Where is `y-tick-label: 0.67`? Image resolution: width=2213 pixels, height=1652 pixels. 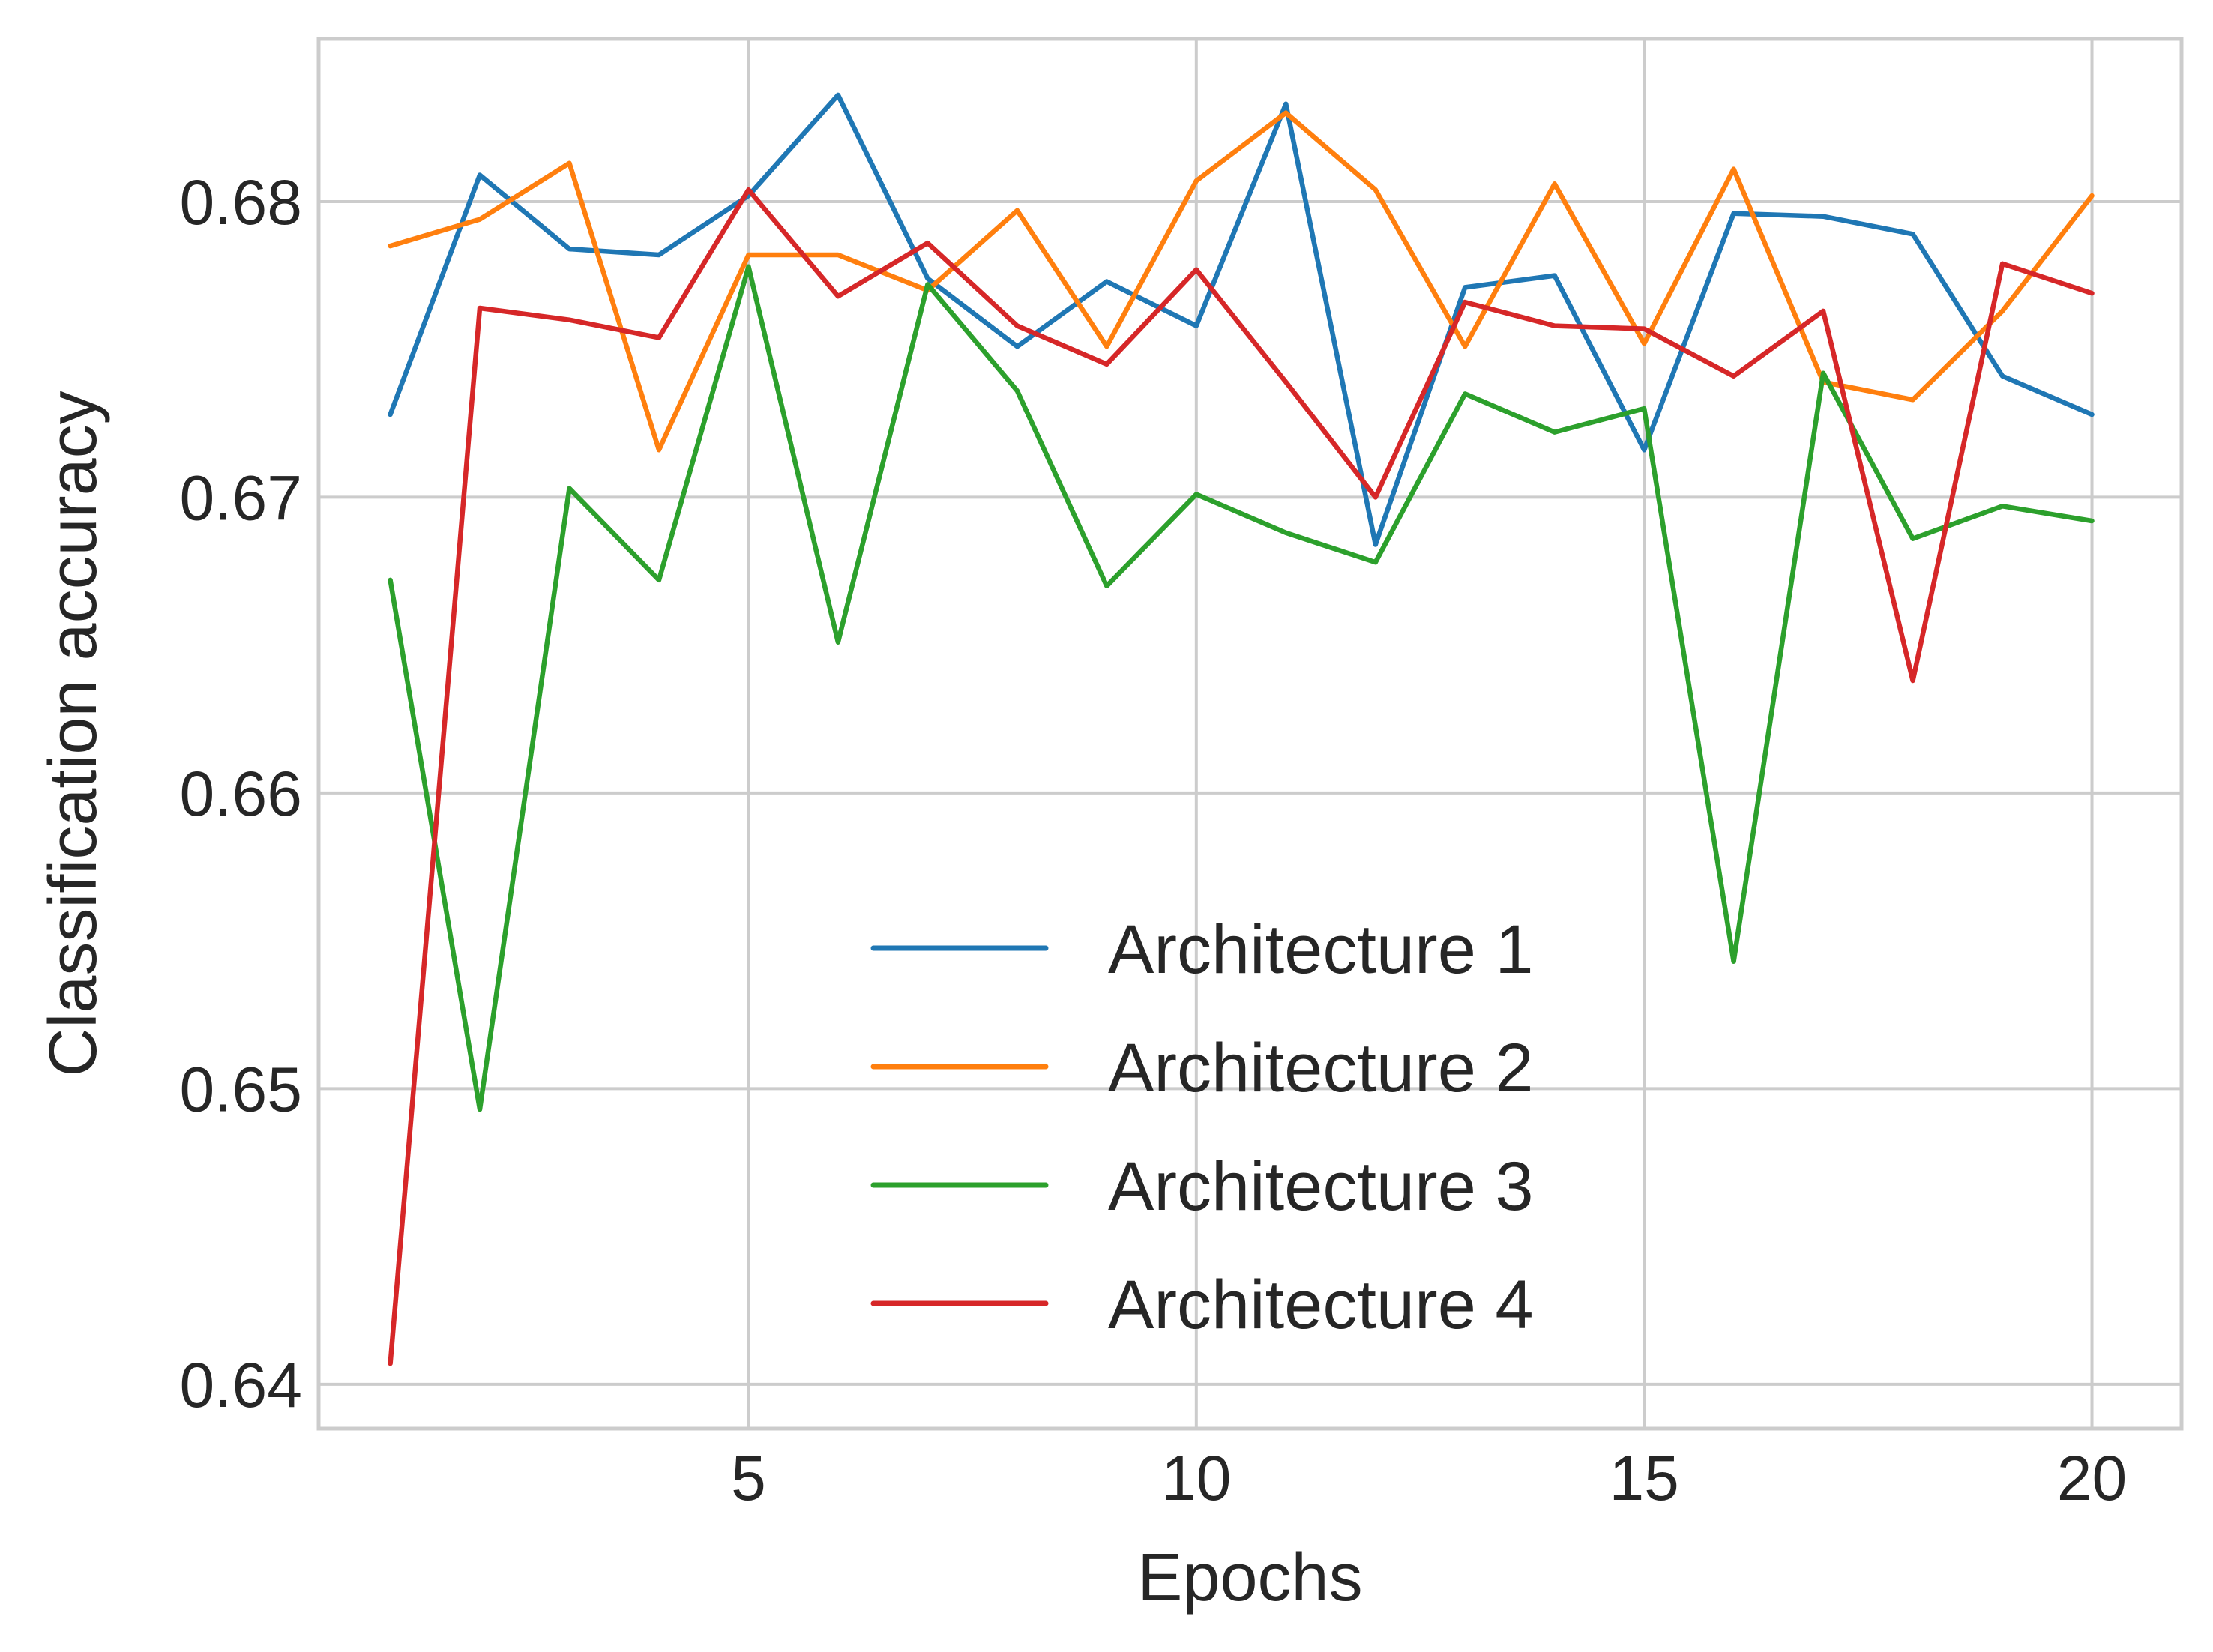 y-tick-label: 0.67 is located at coordinates (241, 497).